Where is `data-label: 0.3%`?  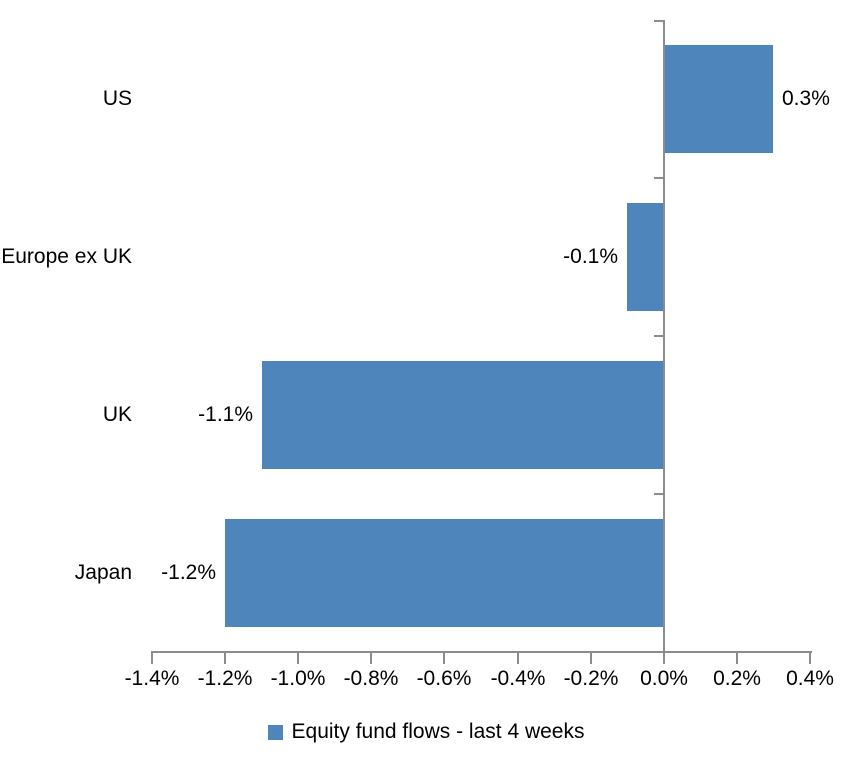
data-label: 0.3% is located at coordinates (806, 98).